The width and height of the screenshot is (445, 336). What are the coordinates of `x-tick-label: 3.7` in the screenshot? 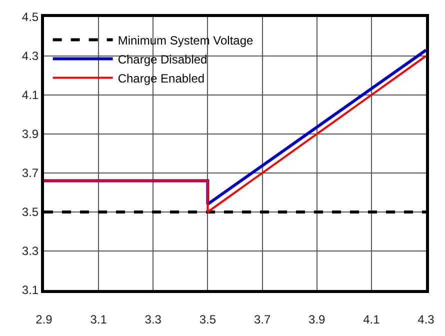 It's located at (262, 319).